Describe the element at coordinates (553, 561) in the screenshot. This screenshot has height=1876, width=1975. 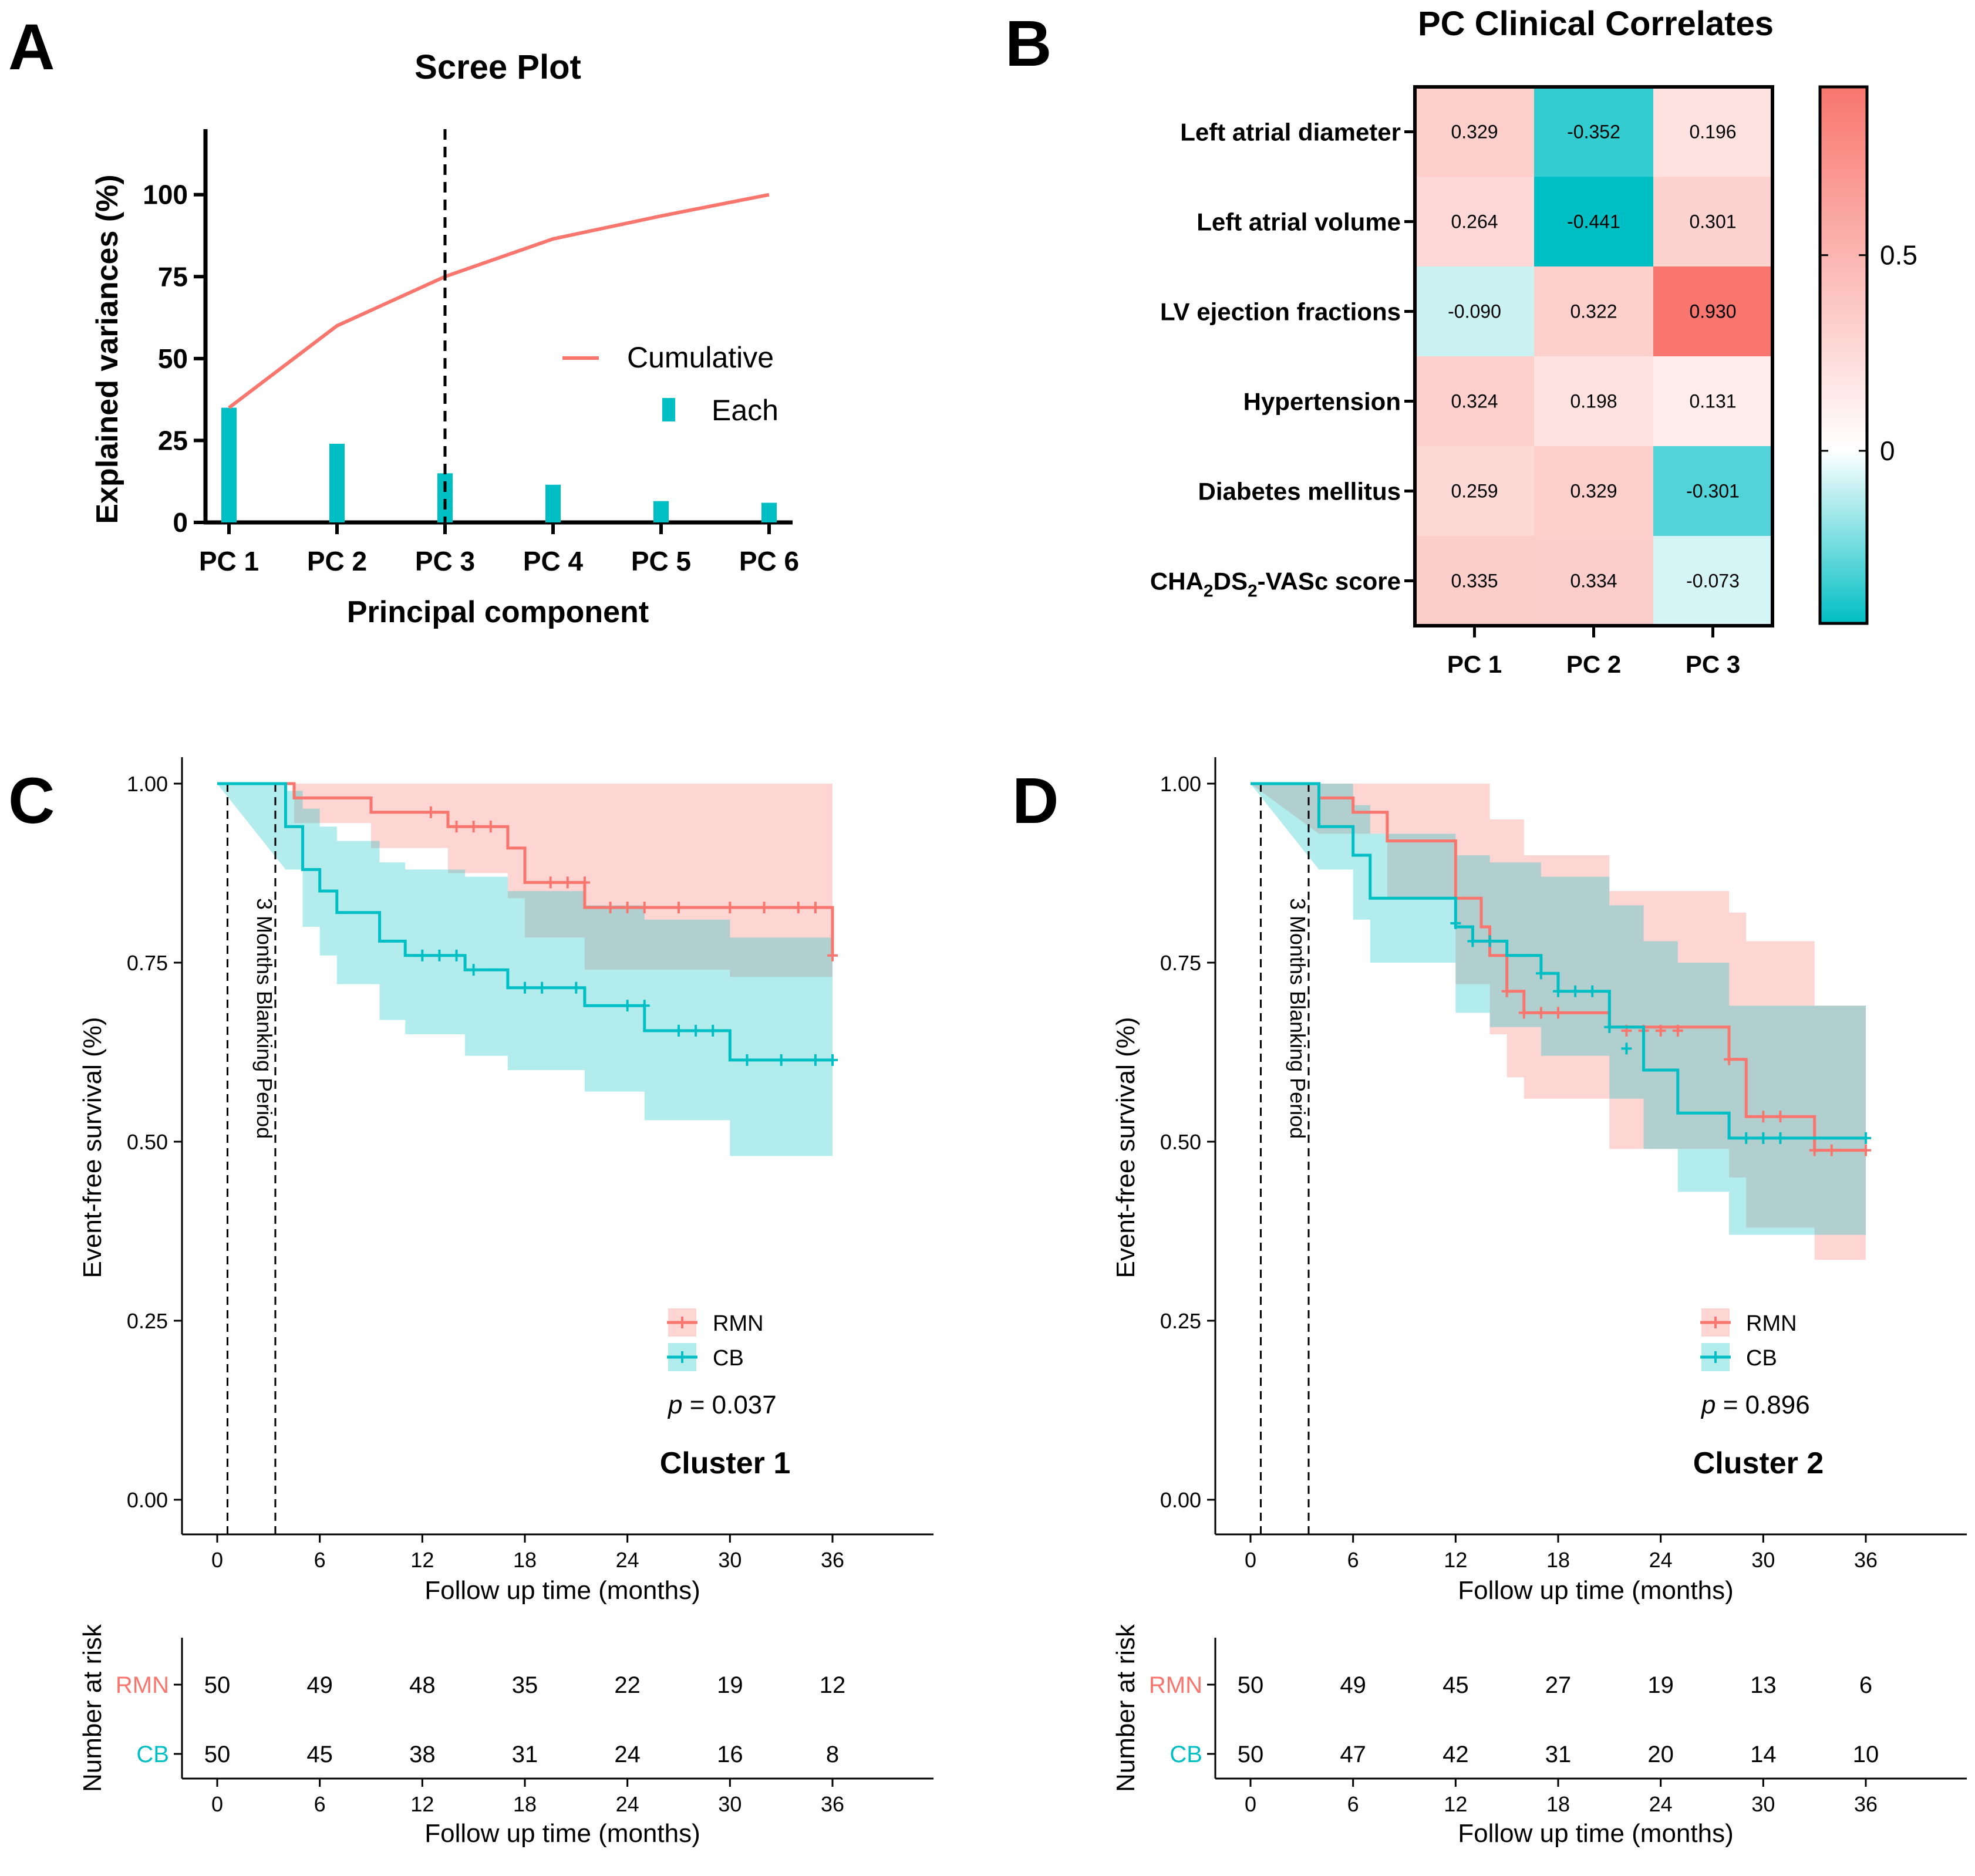
I see `scree-x-tick-label: PC 4` at that location.